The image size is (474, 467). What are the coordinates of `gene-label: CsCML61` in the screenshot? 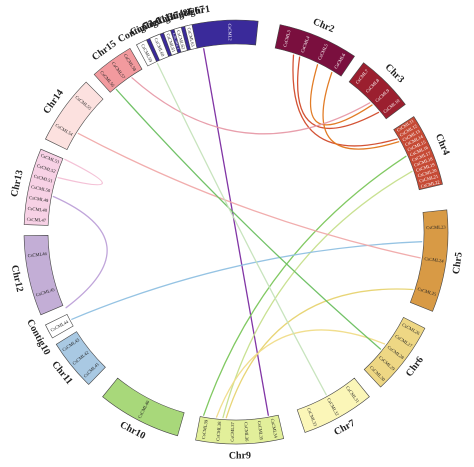 It's located at (170, 43).